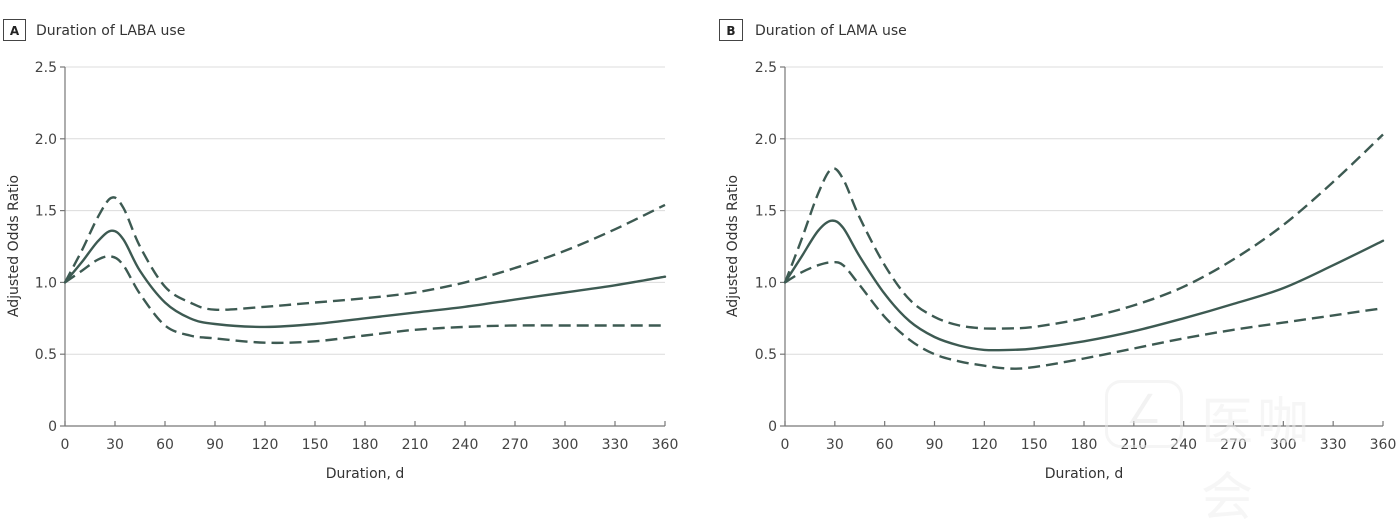 The image size is (1399, 530). I want to click on panel-title: Duration of LABA use, so click(110, 31).